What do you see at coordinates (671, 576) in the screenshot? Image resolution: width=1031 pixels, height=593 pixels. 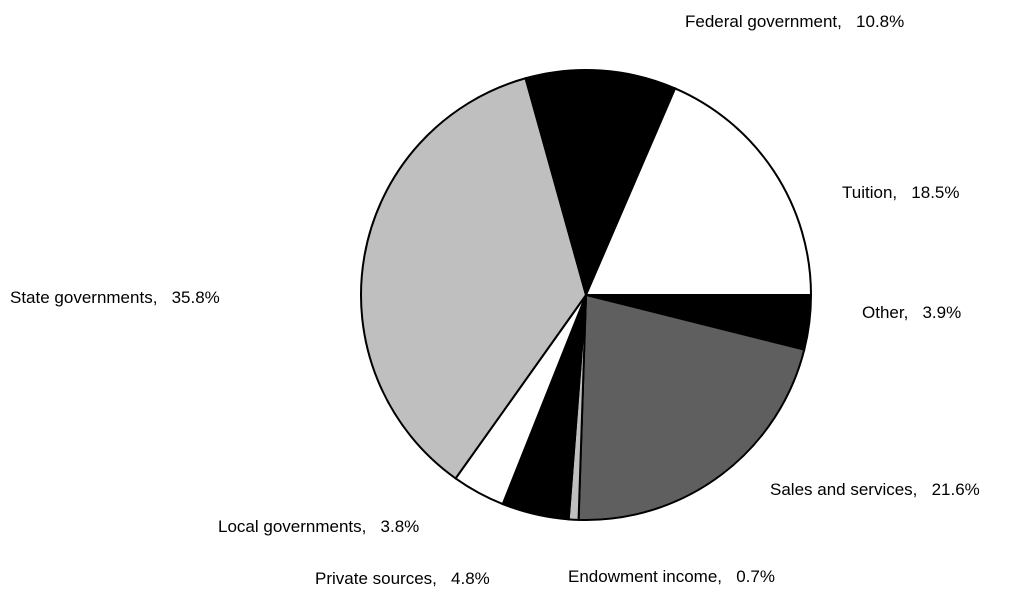 I see `slice-label-endowment-income: Endowment income, 0.7%` at bounding box center [671, 576].